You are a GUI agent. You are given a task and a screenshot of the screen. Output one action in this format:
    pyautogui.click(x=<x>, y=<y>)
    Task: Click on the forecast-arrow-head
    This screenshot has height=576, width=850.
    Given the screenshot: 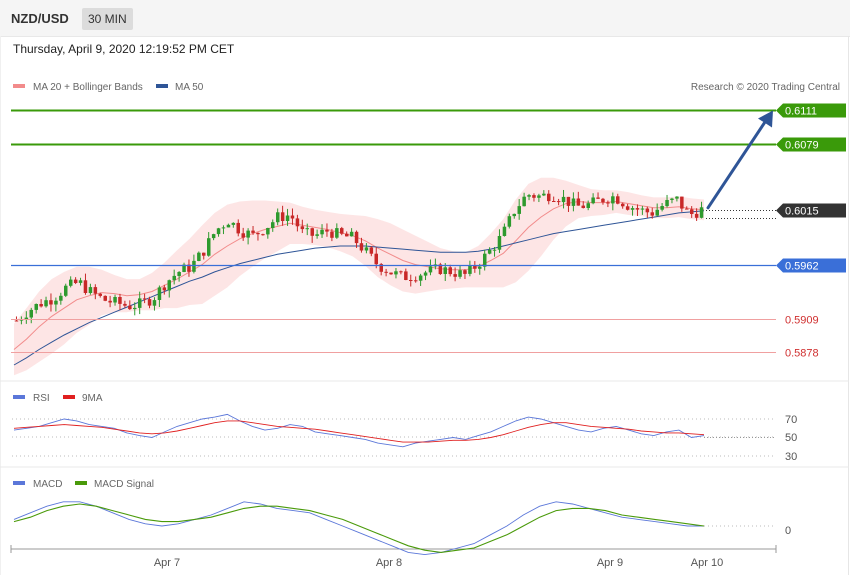 What is the action you would take?
    pyautogui.click(x=765, y=119)
    